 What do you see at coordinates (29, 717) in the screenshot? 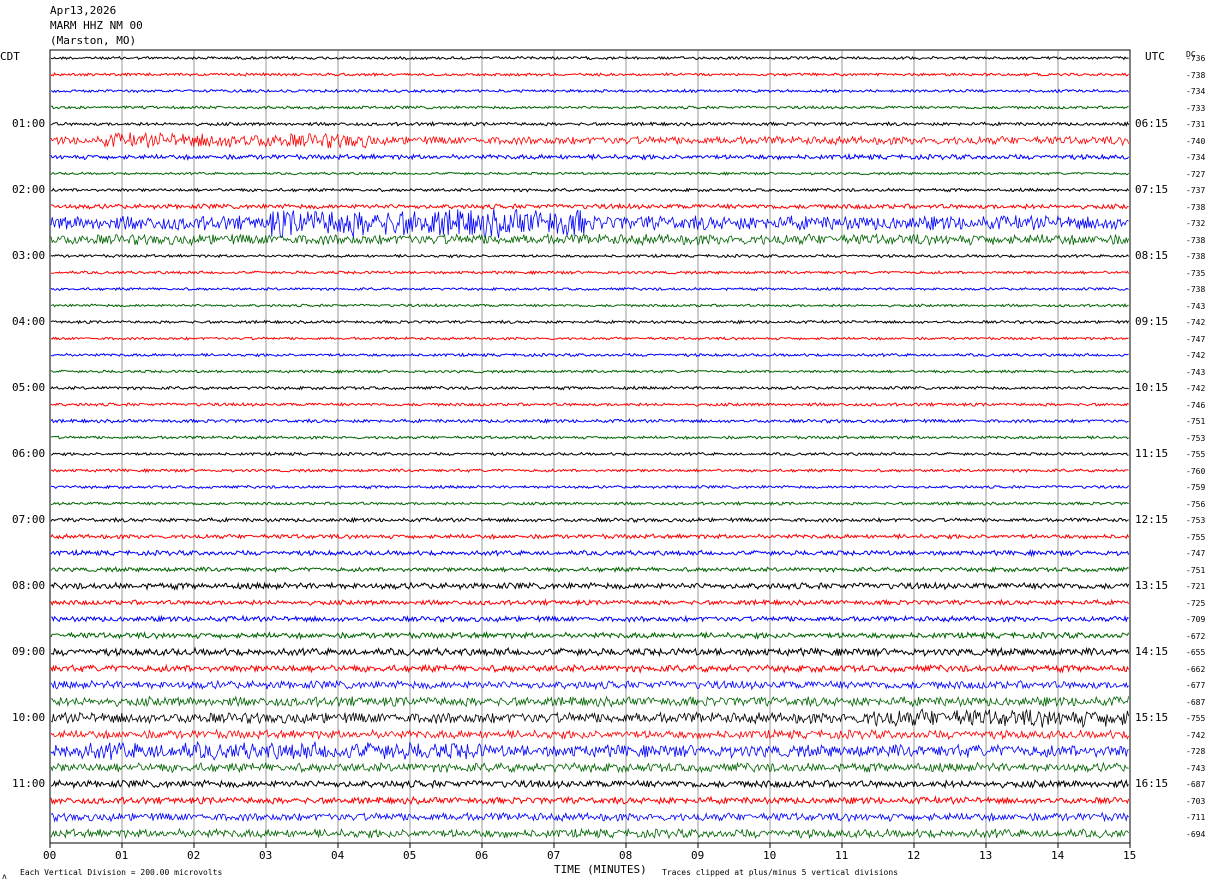
I see `left-hour-label: 10:00` at bounding box center [29, 717].